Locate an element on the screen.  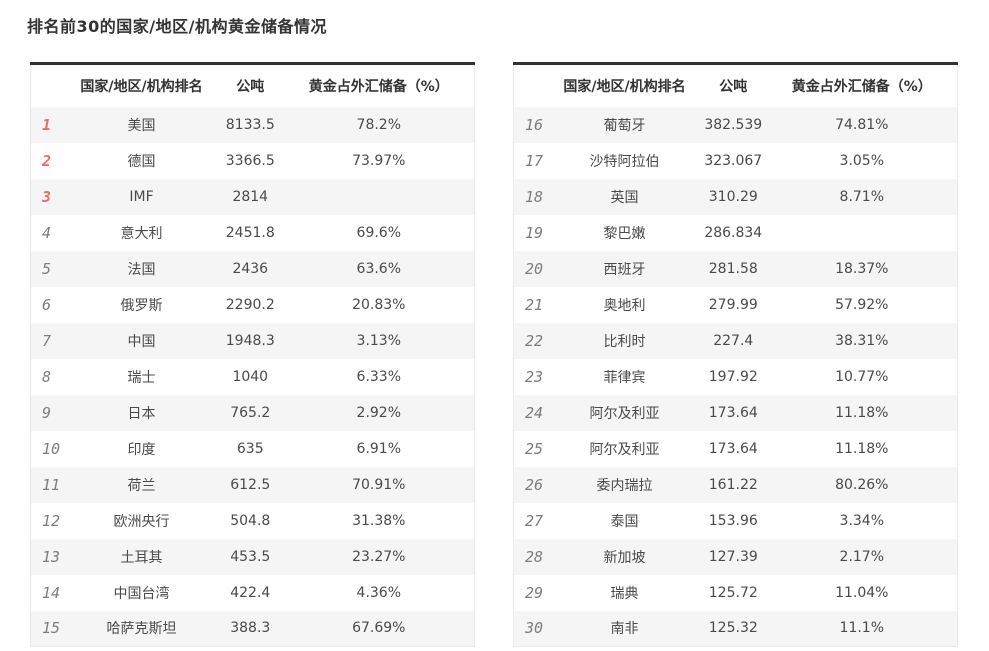
tonnes-value: 422.4 is located at coordinates (250, 592).